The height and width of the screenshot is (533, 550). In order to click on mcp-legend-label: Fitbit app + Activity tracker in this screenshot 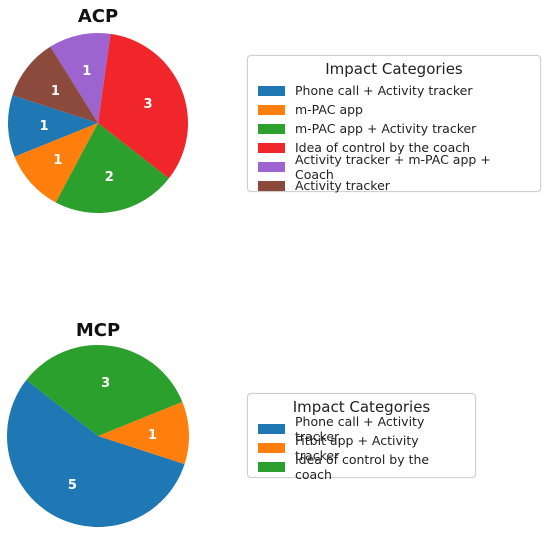, I will do `click(357, 447)`.